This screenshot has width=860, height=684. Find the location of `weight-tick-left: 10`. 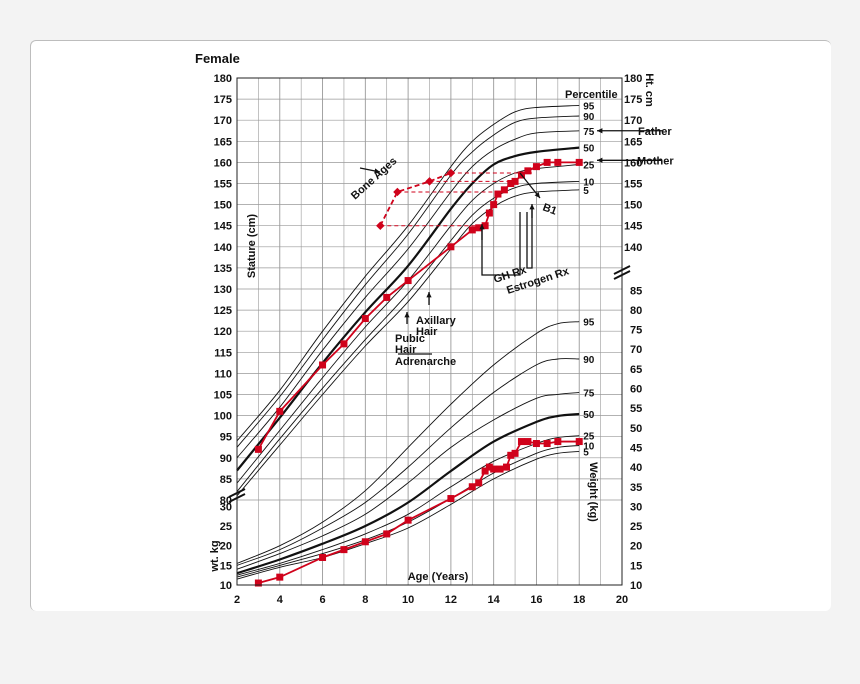

weight-tick-left: 10 is located at coordinates (226, 586).